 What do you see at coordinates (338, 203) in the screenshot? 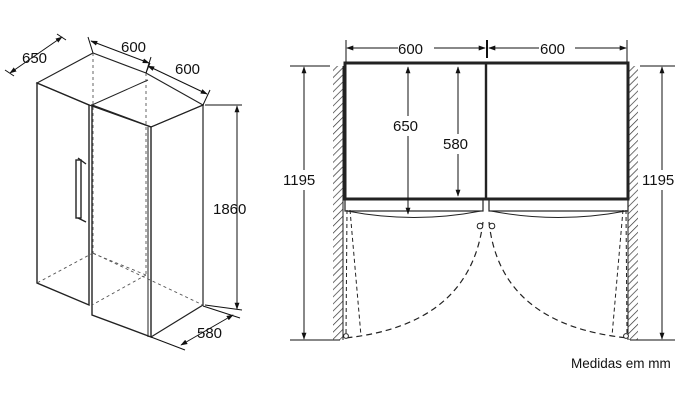
I see `left-wall` at bounding box center [338, 203].